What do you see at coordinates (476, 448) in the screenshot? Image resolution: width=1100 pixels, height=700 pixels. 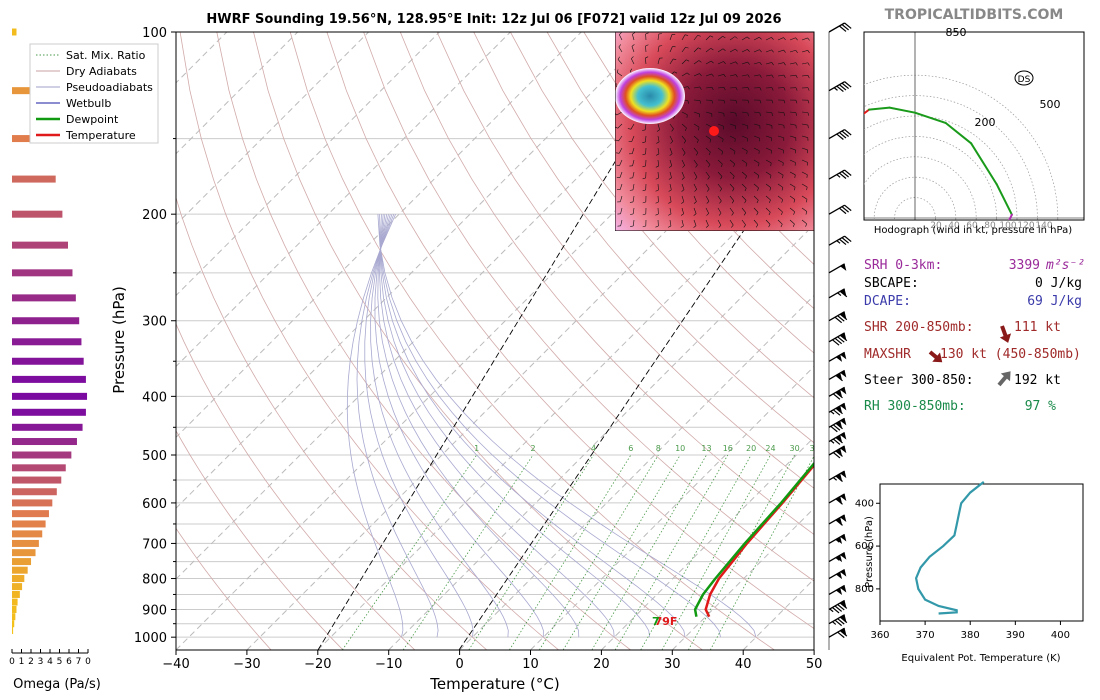 I see `mixing-ratio-label: 1` at bounding box center [476, 448].